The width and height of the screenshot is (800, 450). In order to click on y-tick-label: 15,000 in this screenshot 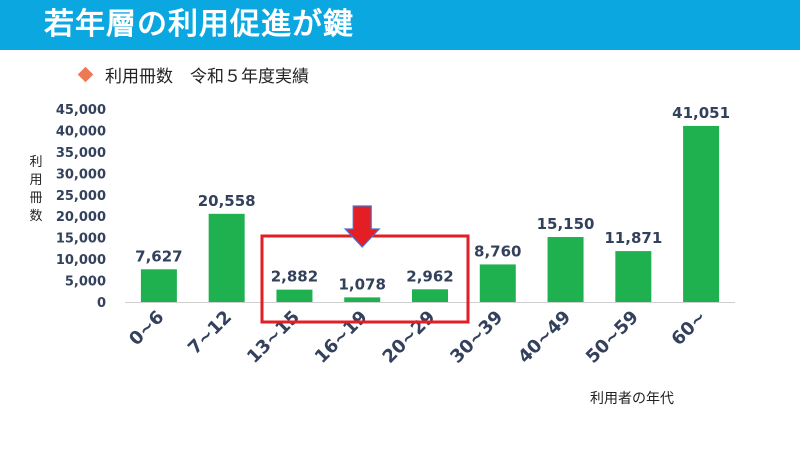, I will do `click(81, 239)`.